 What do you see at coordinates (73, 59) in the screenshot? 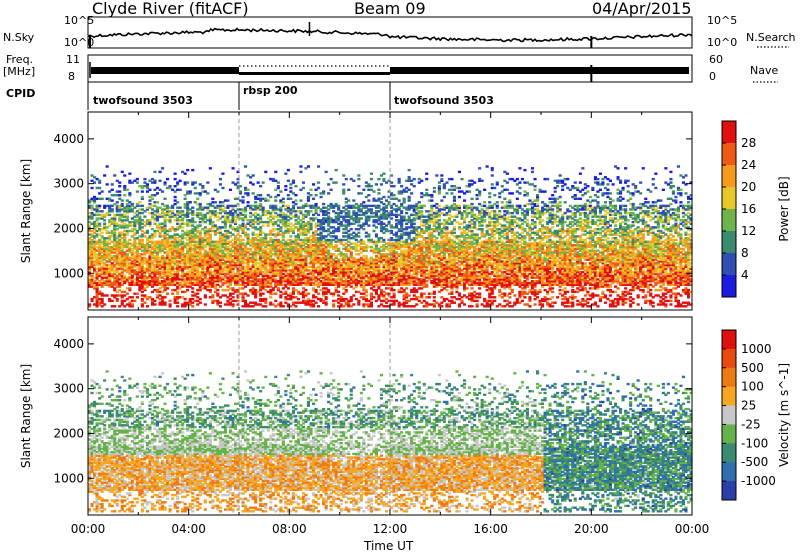
I see `freq-left-top: 11` at bounding box center [73, 59].